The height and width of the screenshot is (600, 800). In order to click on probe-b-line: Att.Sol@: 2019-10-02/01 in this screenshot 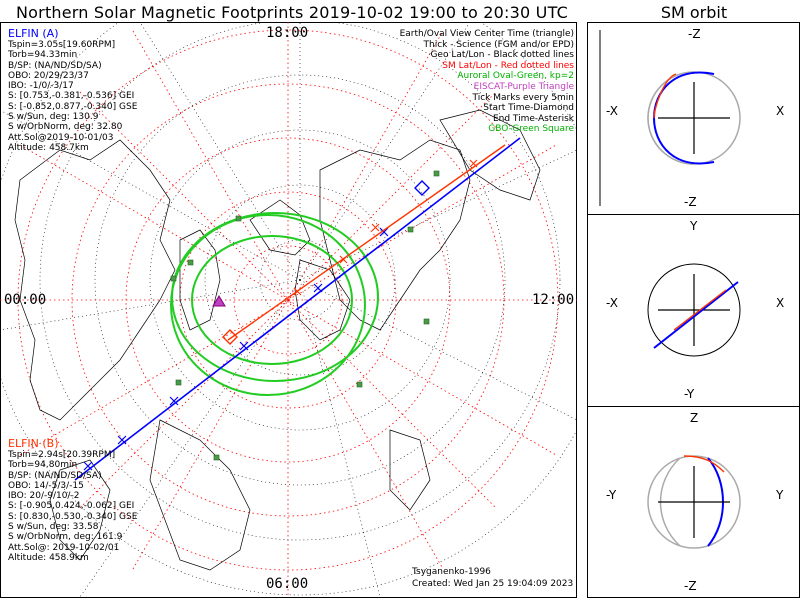, I will do `click(64, 547)`.